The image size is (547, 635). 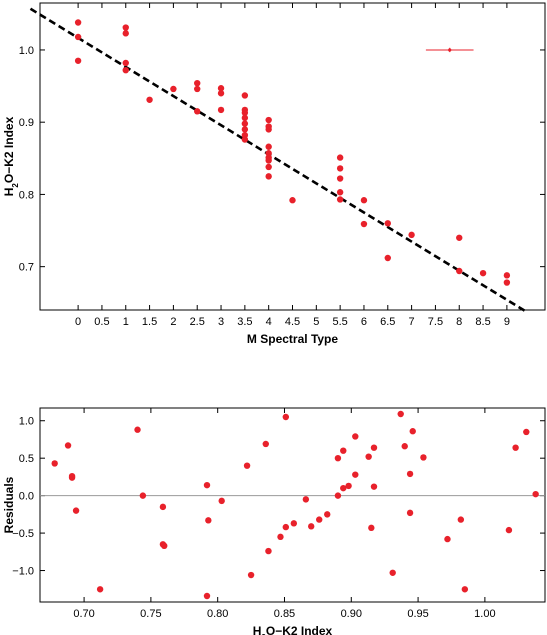 I want to click on x-tick-label: 2, so click(x=173, y=322).